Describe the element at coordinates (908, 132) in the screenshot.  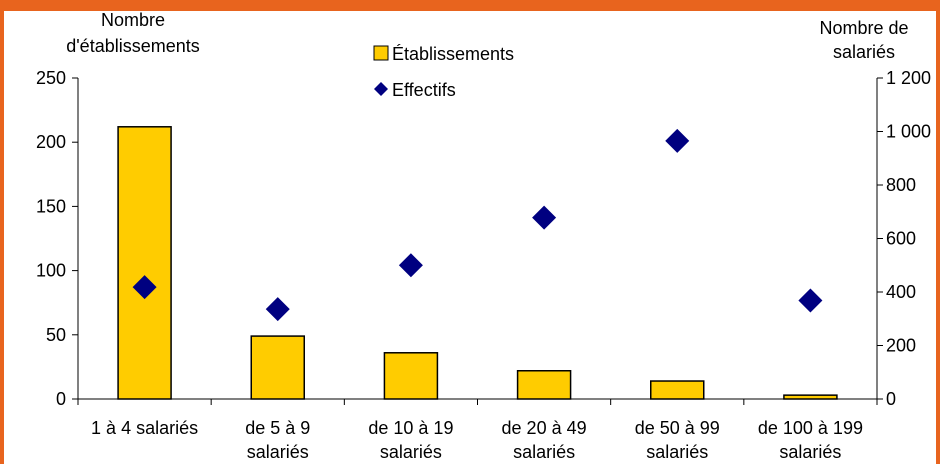
I see `right-tick-label: 1 000` at that location.